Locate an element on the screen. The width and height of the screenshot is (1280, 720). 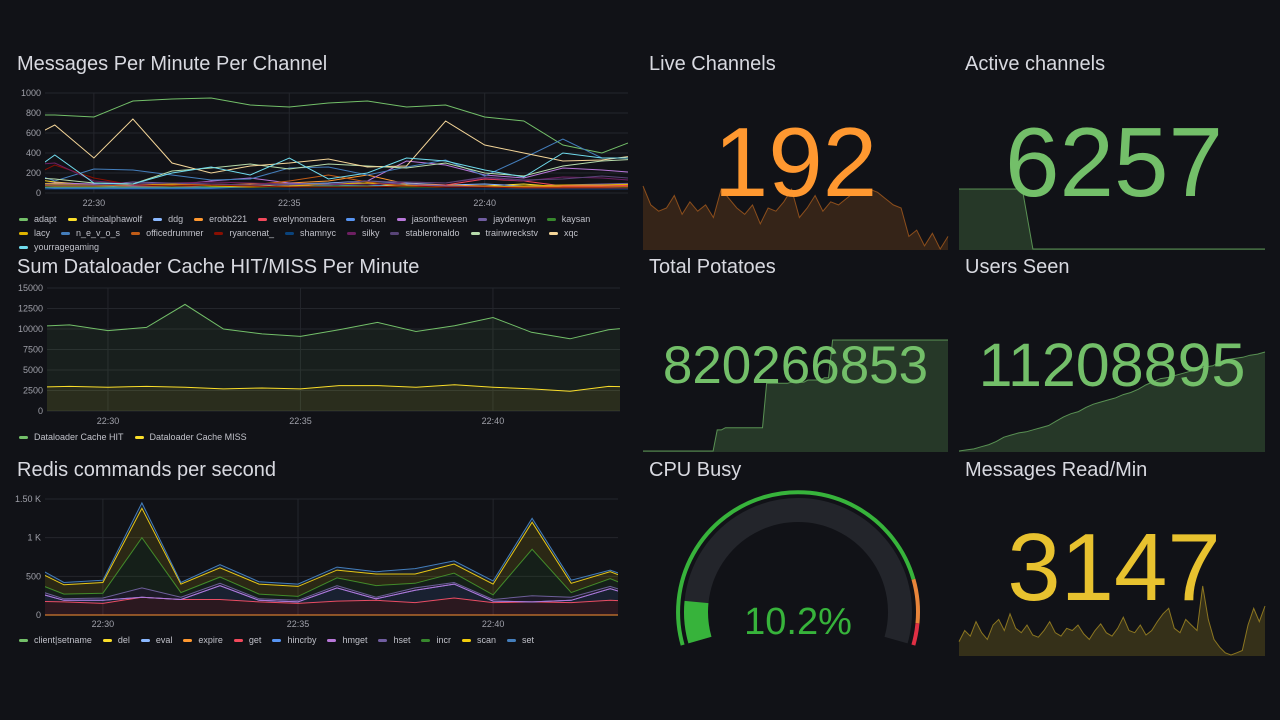
legend-item: jaydenwyn is located at coordinates (507, 219).